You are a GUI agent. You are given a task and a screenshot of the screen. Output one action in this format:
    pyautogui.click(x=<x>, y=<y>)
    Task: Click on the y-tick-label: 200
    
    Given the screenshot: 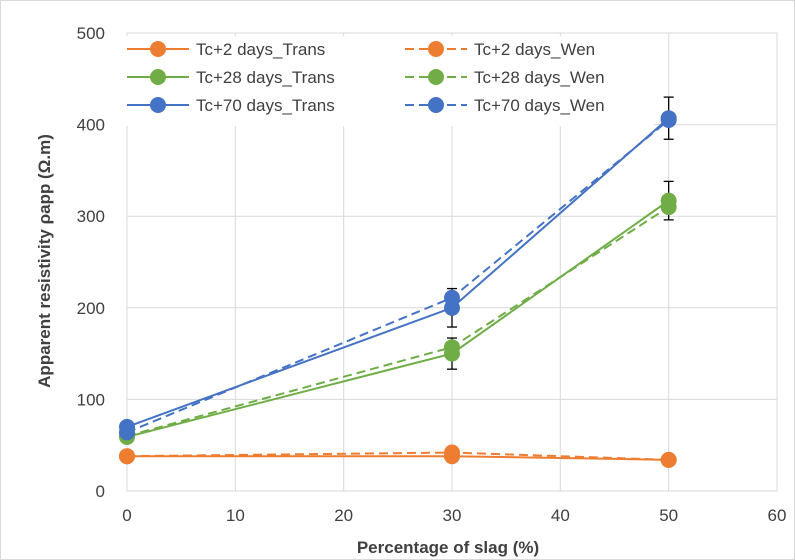 What is the action you would take?
    pyautogui.click(x=91, y=308)
    